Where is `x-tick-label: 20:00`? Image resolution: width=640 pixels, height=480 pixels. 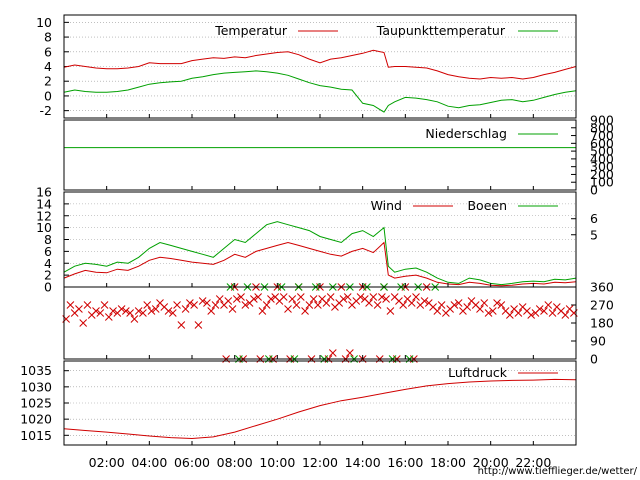 x-tick-label: 20:00 is located at coordinates (491, 462).